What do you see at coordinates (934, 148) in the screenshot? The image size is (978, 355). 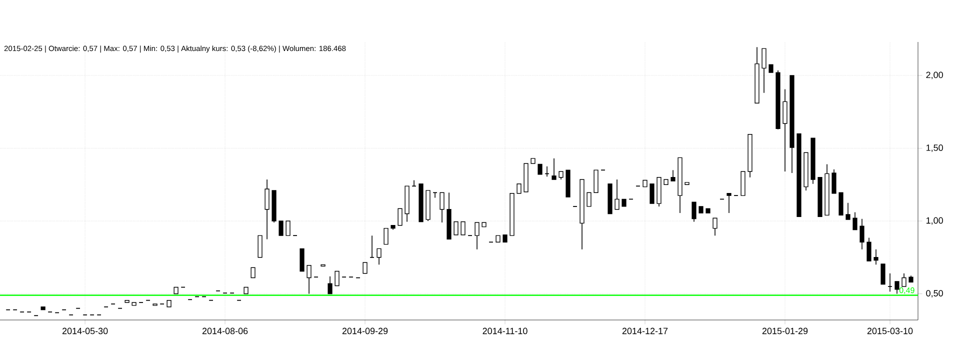 I see `y-tick-label: 1,50` at bounding box center [934, 148].